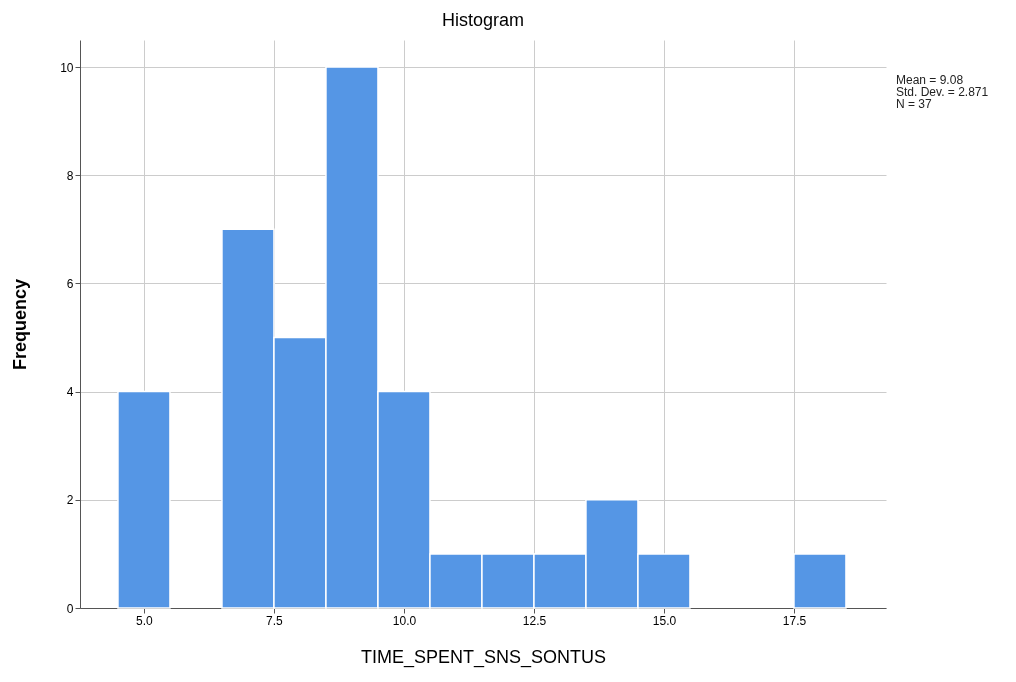 The height and width of the screenshot is (682, 1016). I want to click on text: Mean = 9.08, so click(930, 80).